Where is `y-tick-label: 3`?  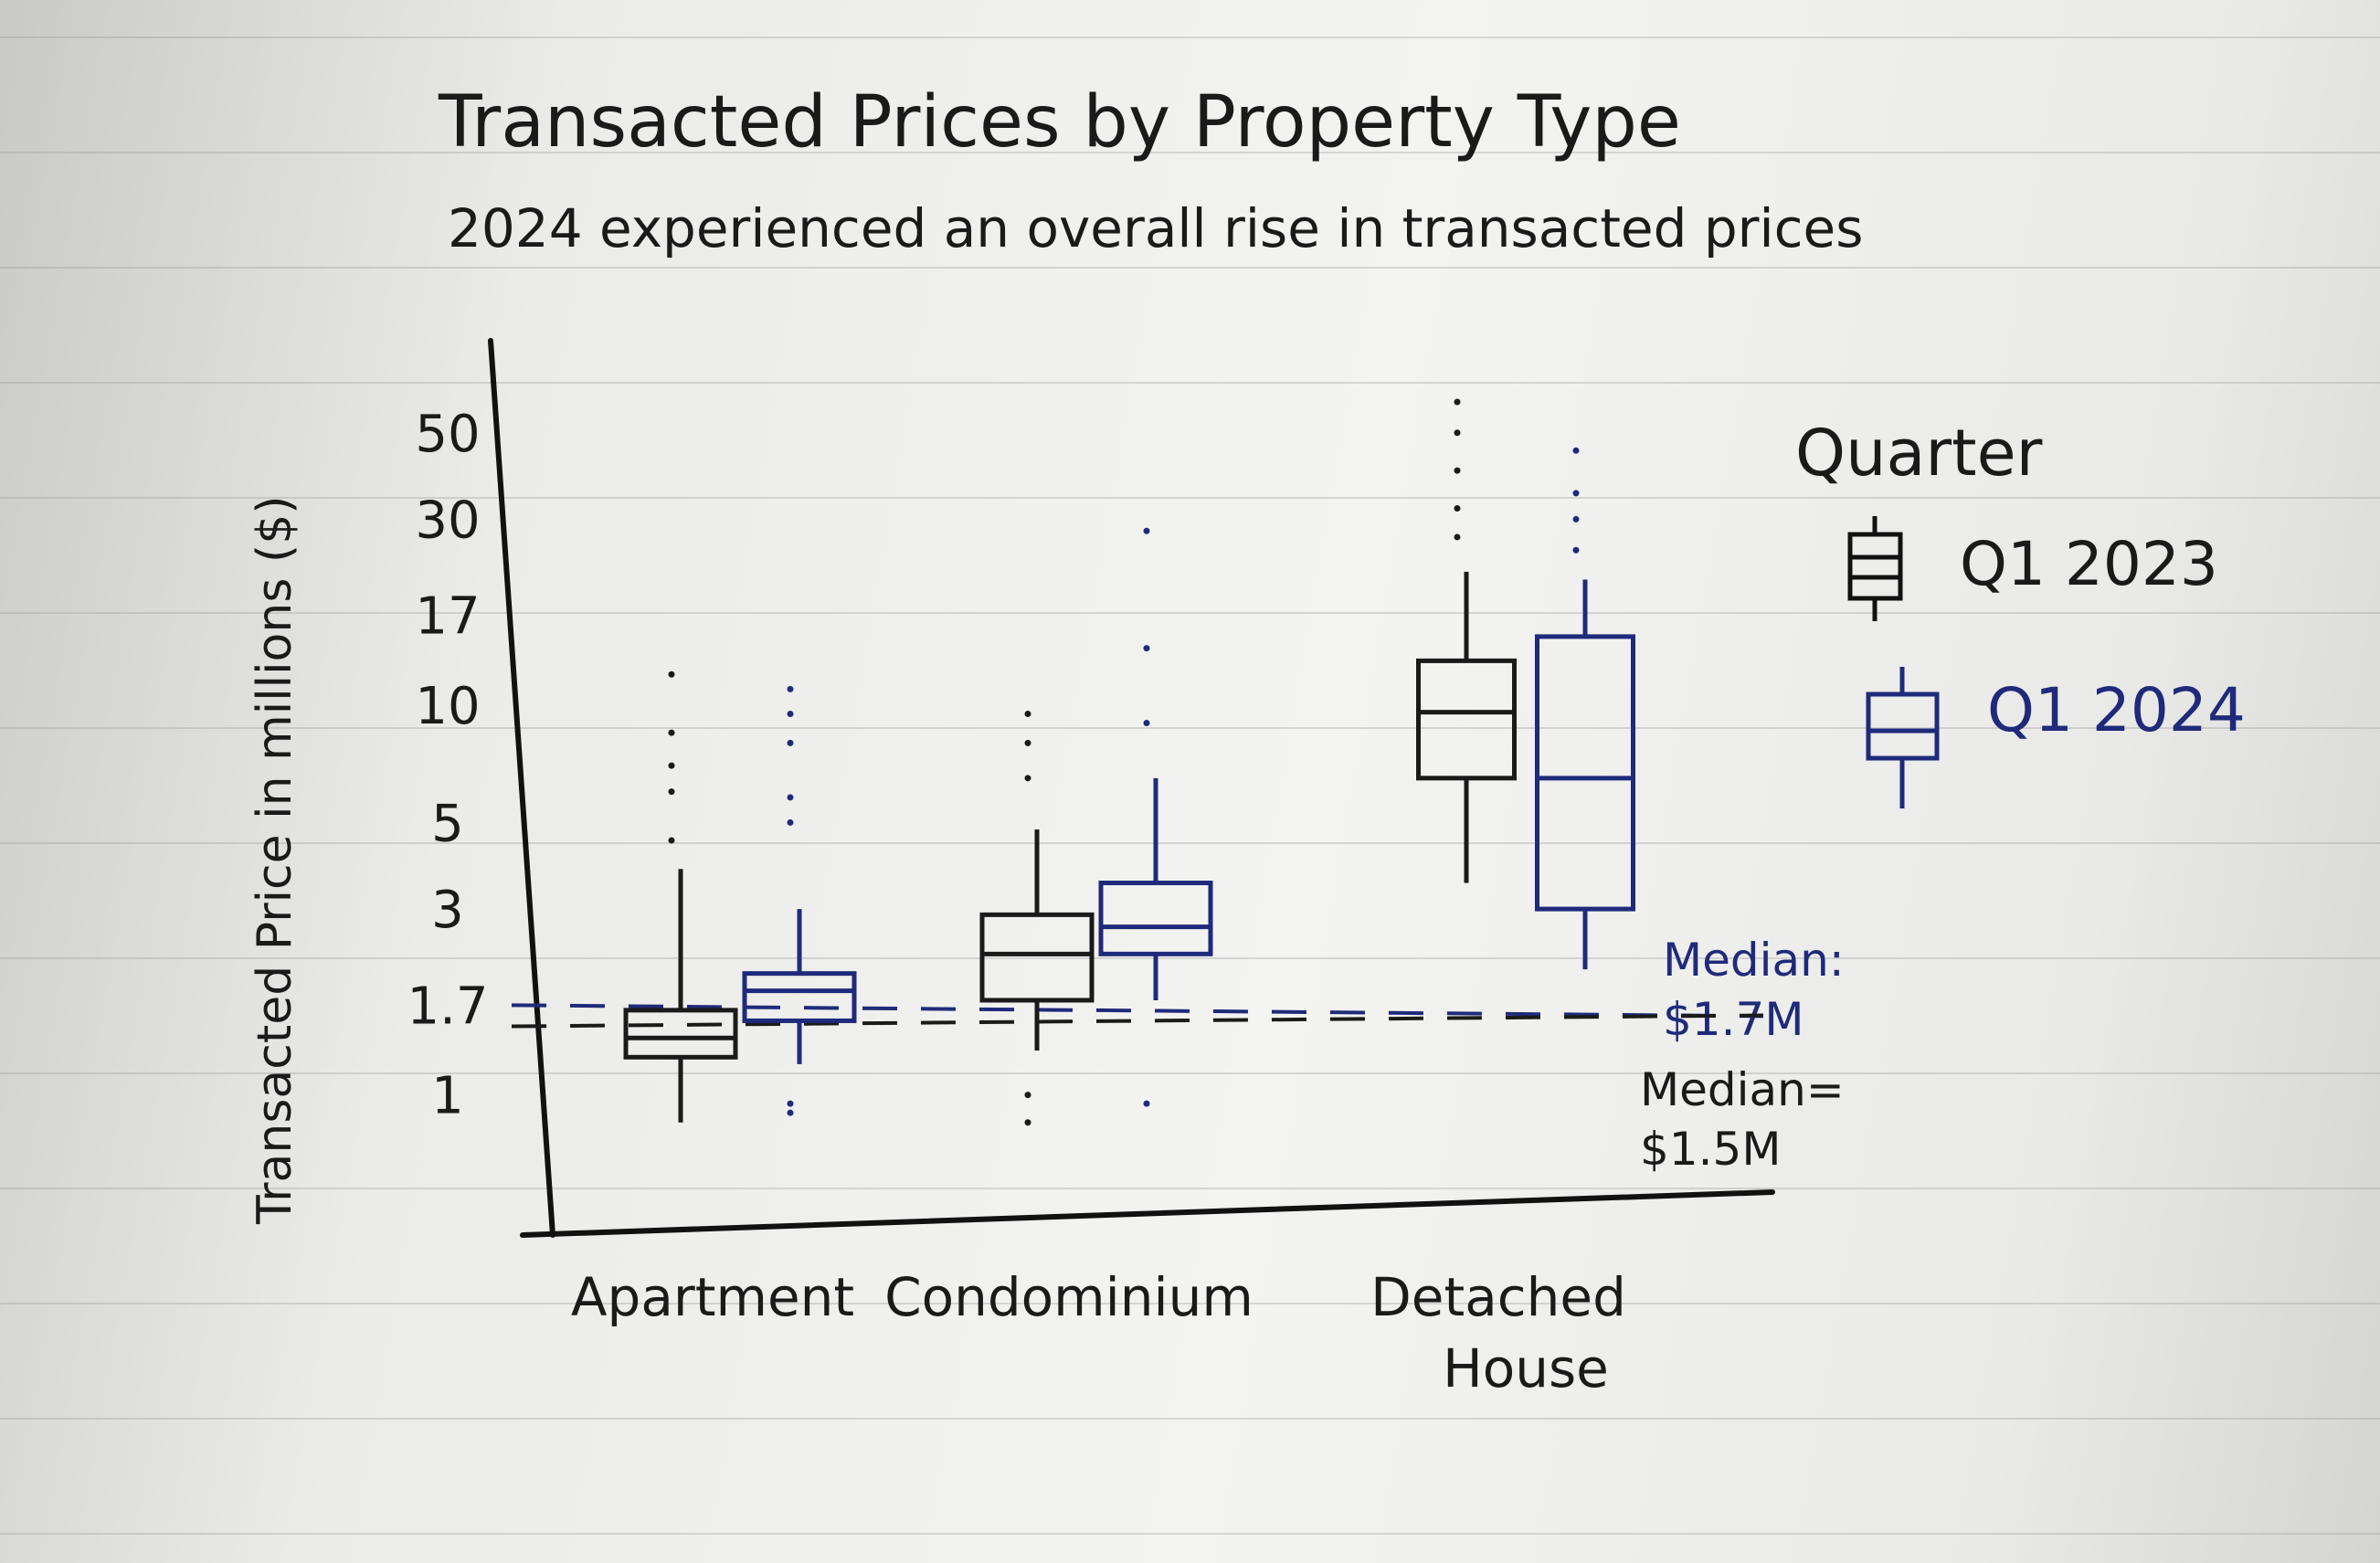 y-tick-label: 3 is located at coordinates (448, 910).